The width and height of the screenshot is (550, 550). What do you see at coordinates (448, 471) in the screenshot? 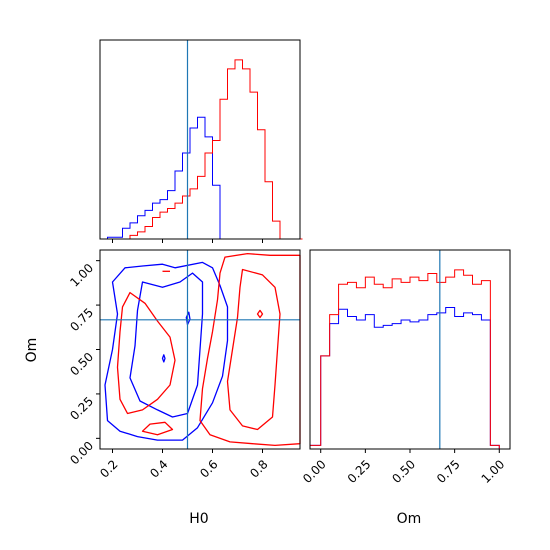
I see `x-tick-label: 0.75` at bounding box center [448, 471].